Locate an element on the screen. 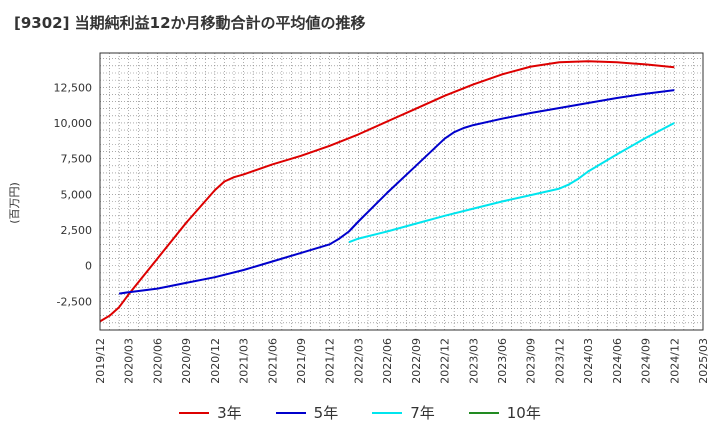  x-tick-label: 2024/03 is located at coordinates (588, 361).